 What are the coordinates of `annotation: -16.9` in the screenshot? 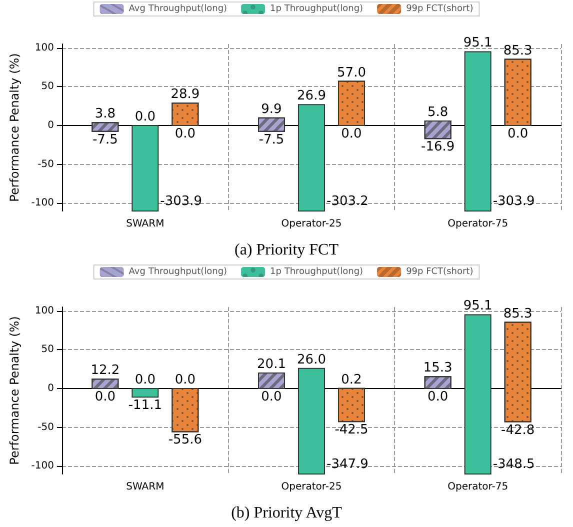 It's located at (438, 147).